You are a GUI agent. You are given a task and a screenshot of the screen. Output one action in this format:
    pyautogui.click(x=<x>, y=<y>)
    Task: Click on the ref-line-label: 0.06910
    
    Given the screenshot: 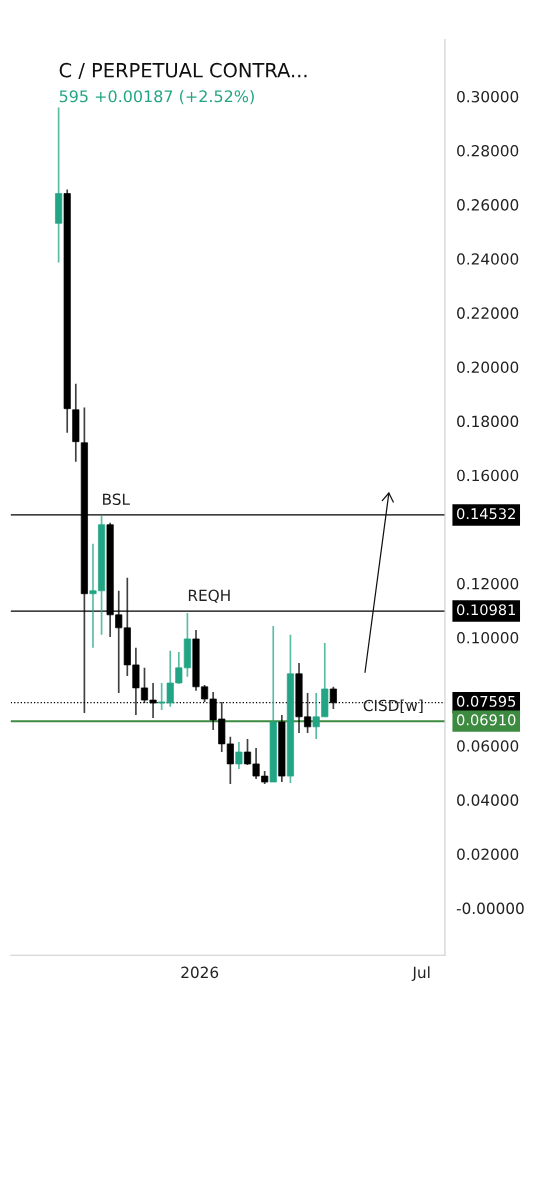 What is the action you would take?
    pyautogui.click(x=486, y=720)
    